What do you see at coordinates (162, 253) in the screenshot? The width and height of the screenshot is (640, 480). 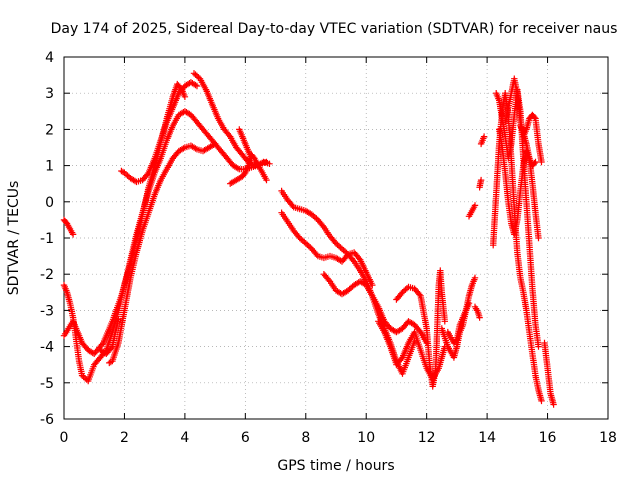 I see `series-arc-d` at bounding box center [162, 253].